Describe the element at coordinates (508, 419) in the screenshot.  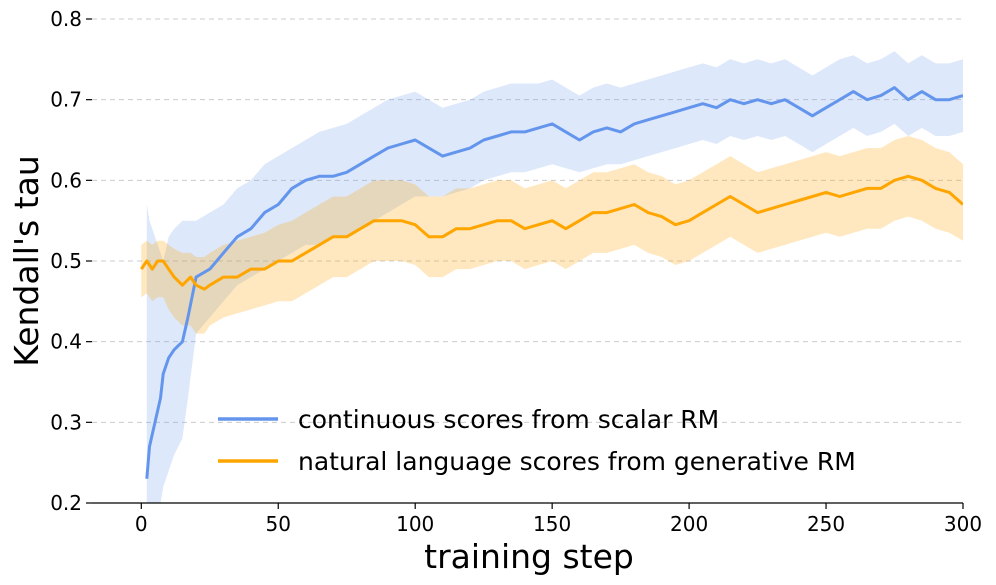
I see `legend-label-scalar-rm: continuous scores from scalar RM` at that location.